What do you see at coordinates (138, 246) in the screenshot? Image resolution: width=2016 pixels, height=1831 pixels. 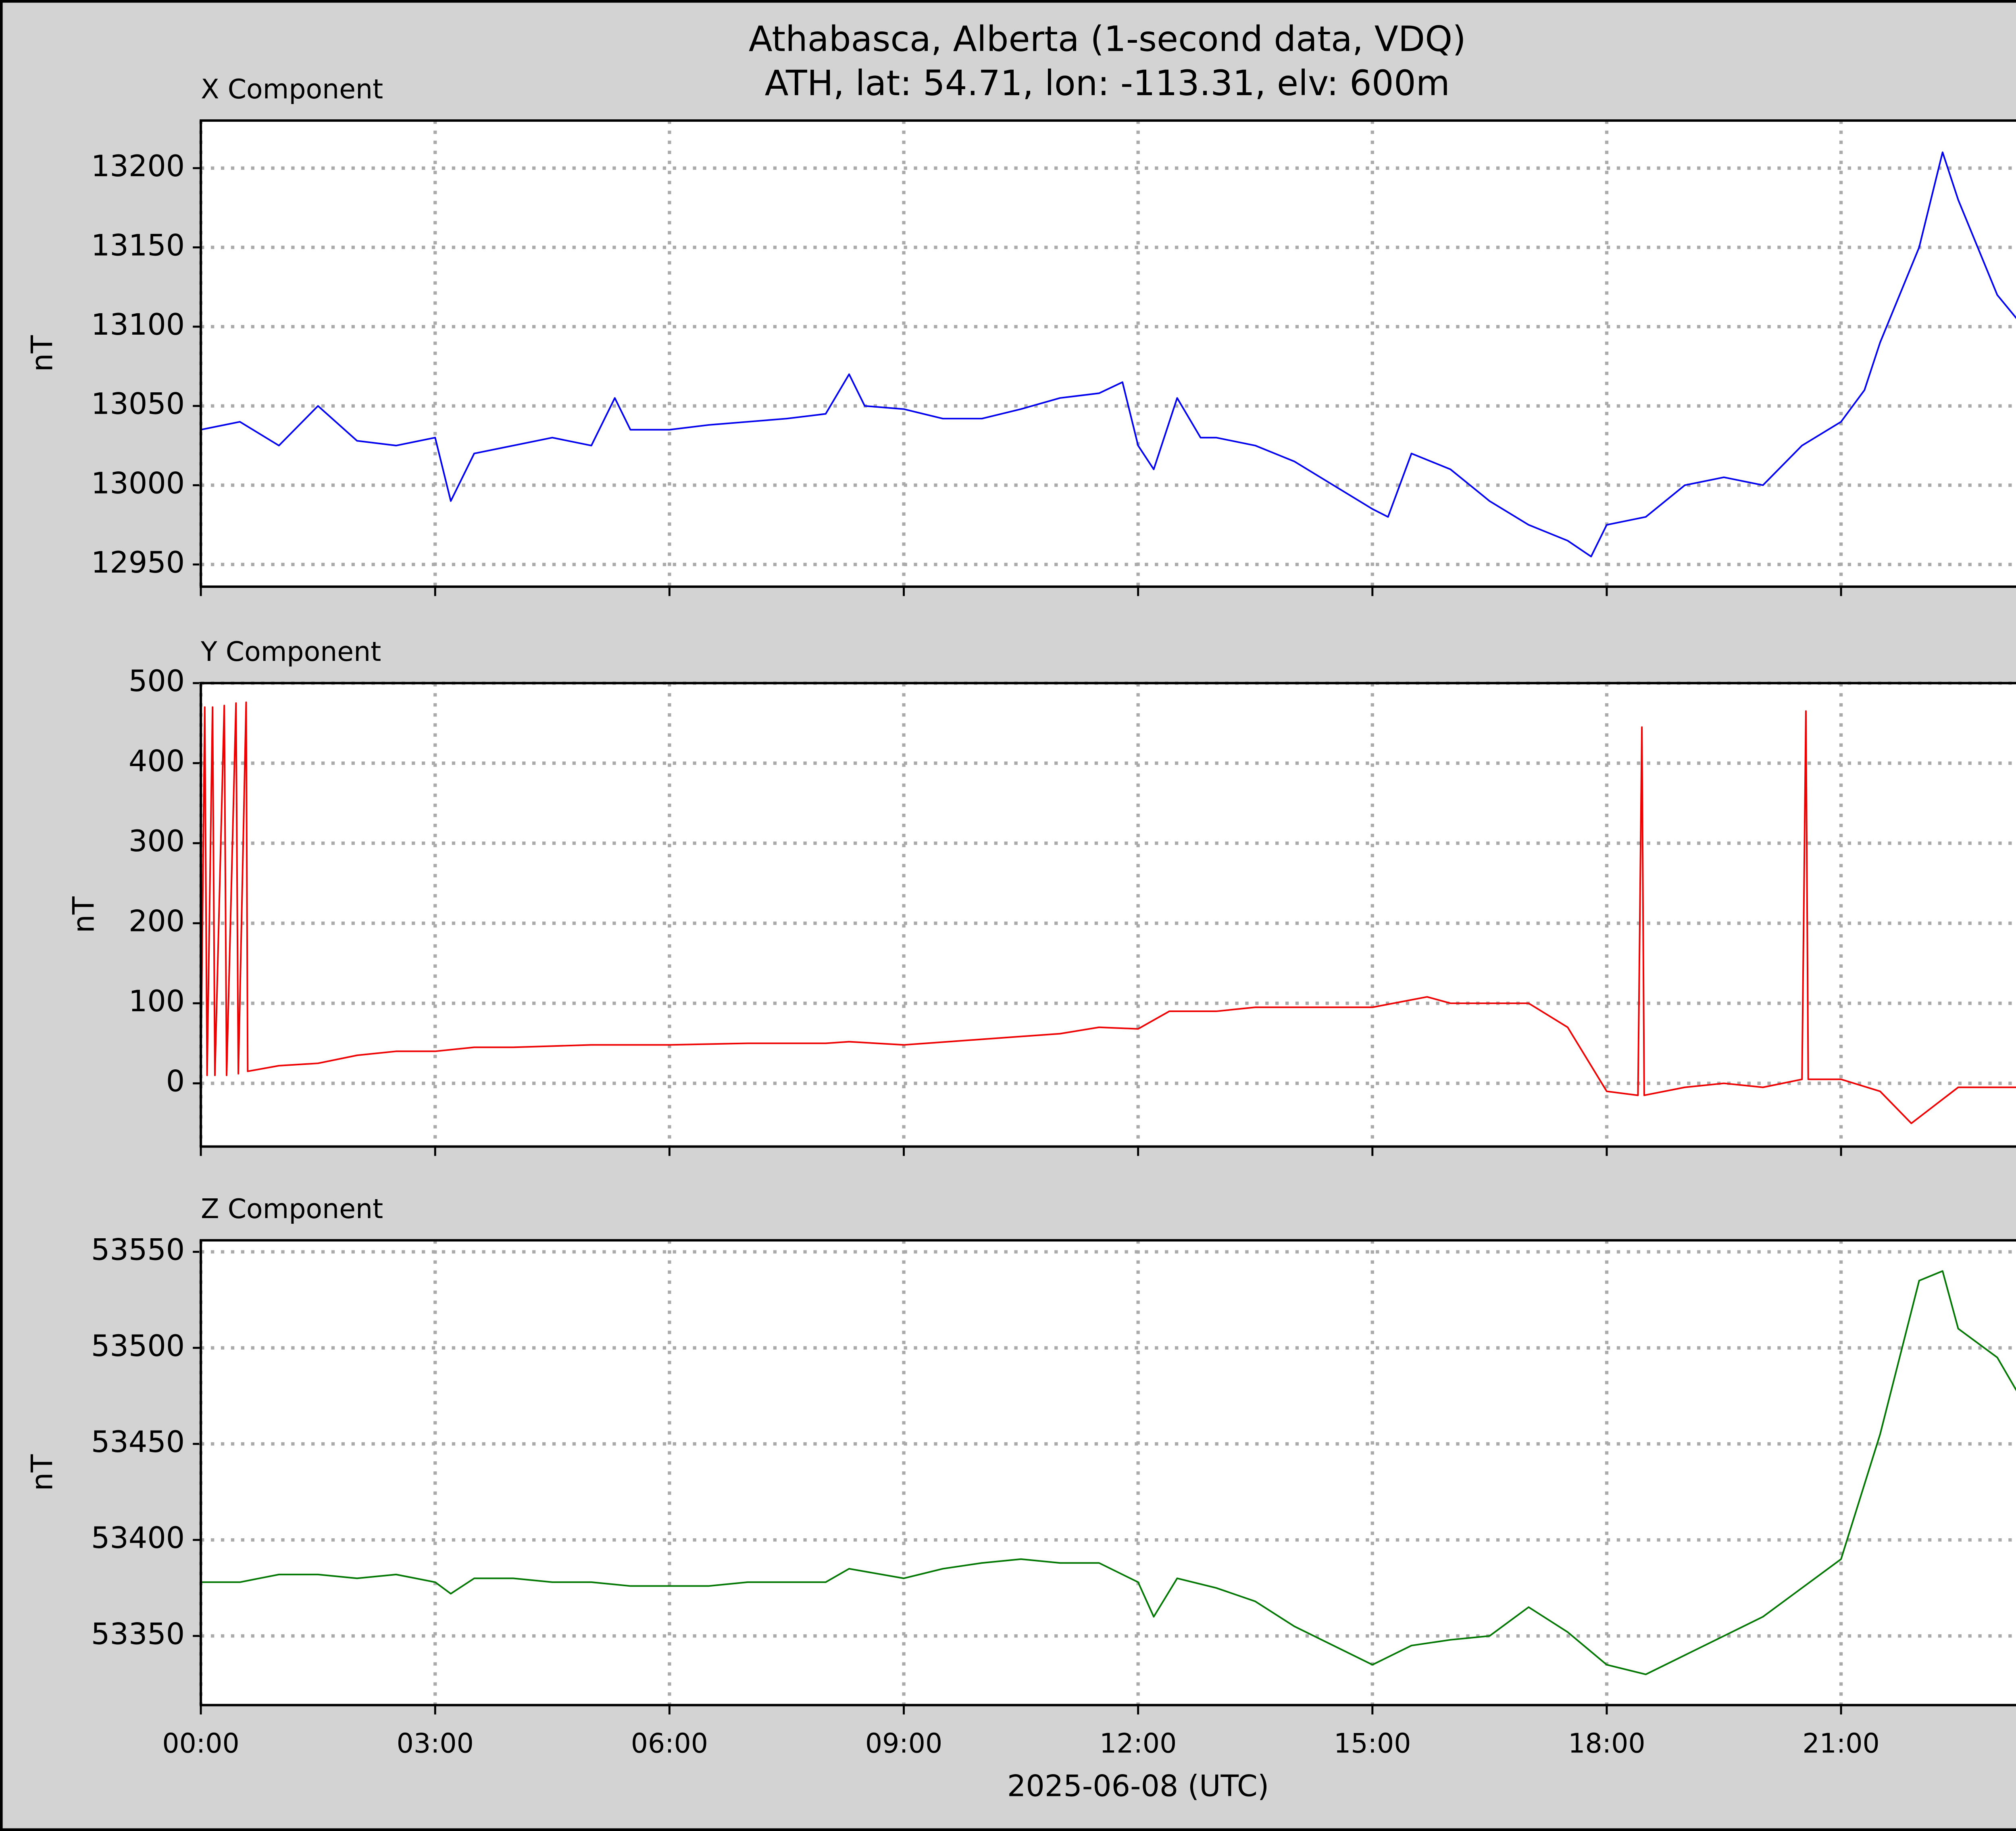 I see `y-tick-label: 13150` at bounding box center [138, 246].